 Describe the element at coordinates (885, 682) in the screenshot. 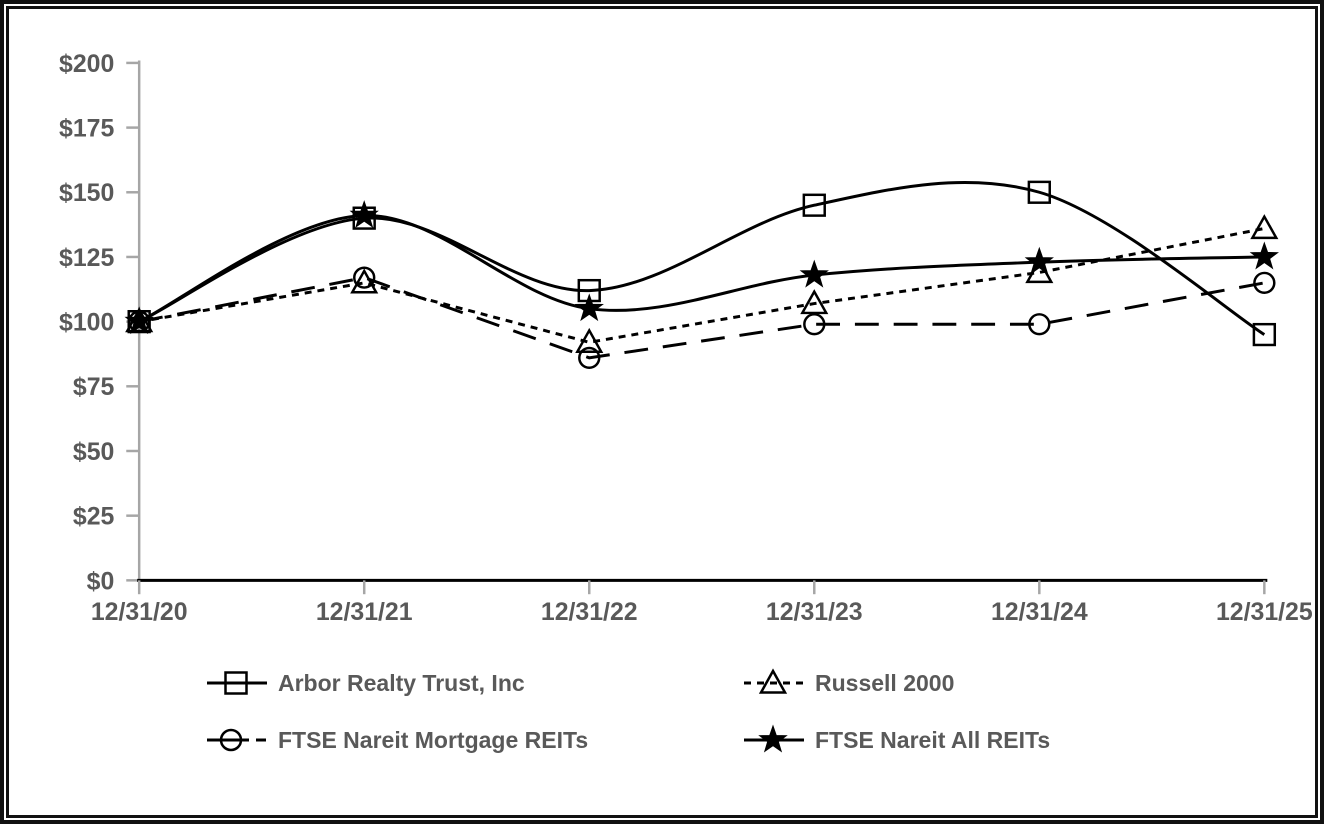

I see `legend-label: Russell 2000` at that location.